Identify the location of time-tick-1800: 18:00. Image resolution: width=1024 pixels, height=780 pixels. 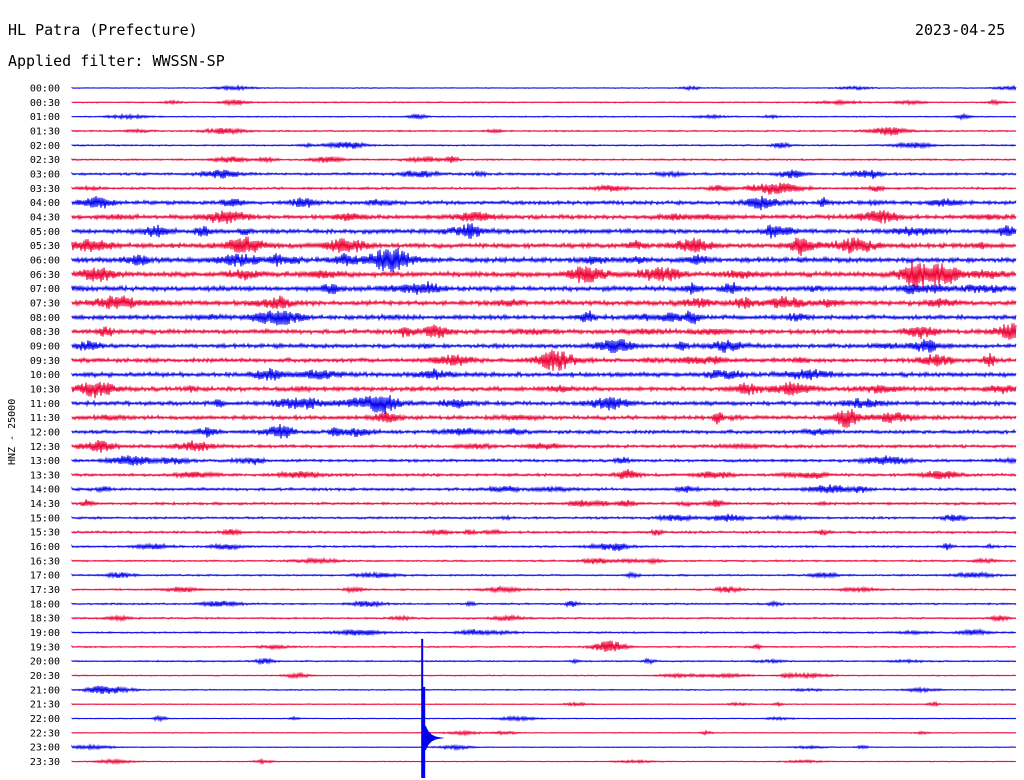
(45, 604).